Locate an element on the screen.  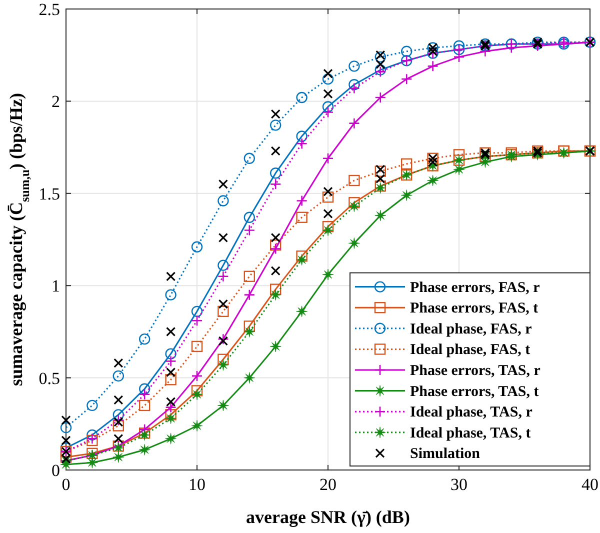
legend-label: Phase errors, TAS, t is located at coordinates (474, 392).